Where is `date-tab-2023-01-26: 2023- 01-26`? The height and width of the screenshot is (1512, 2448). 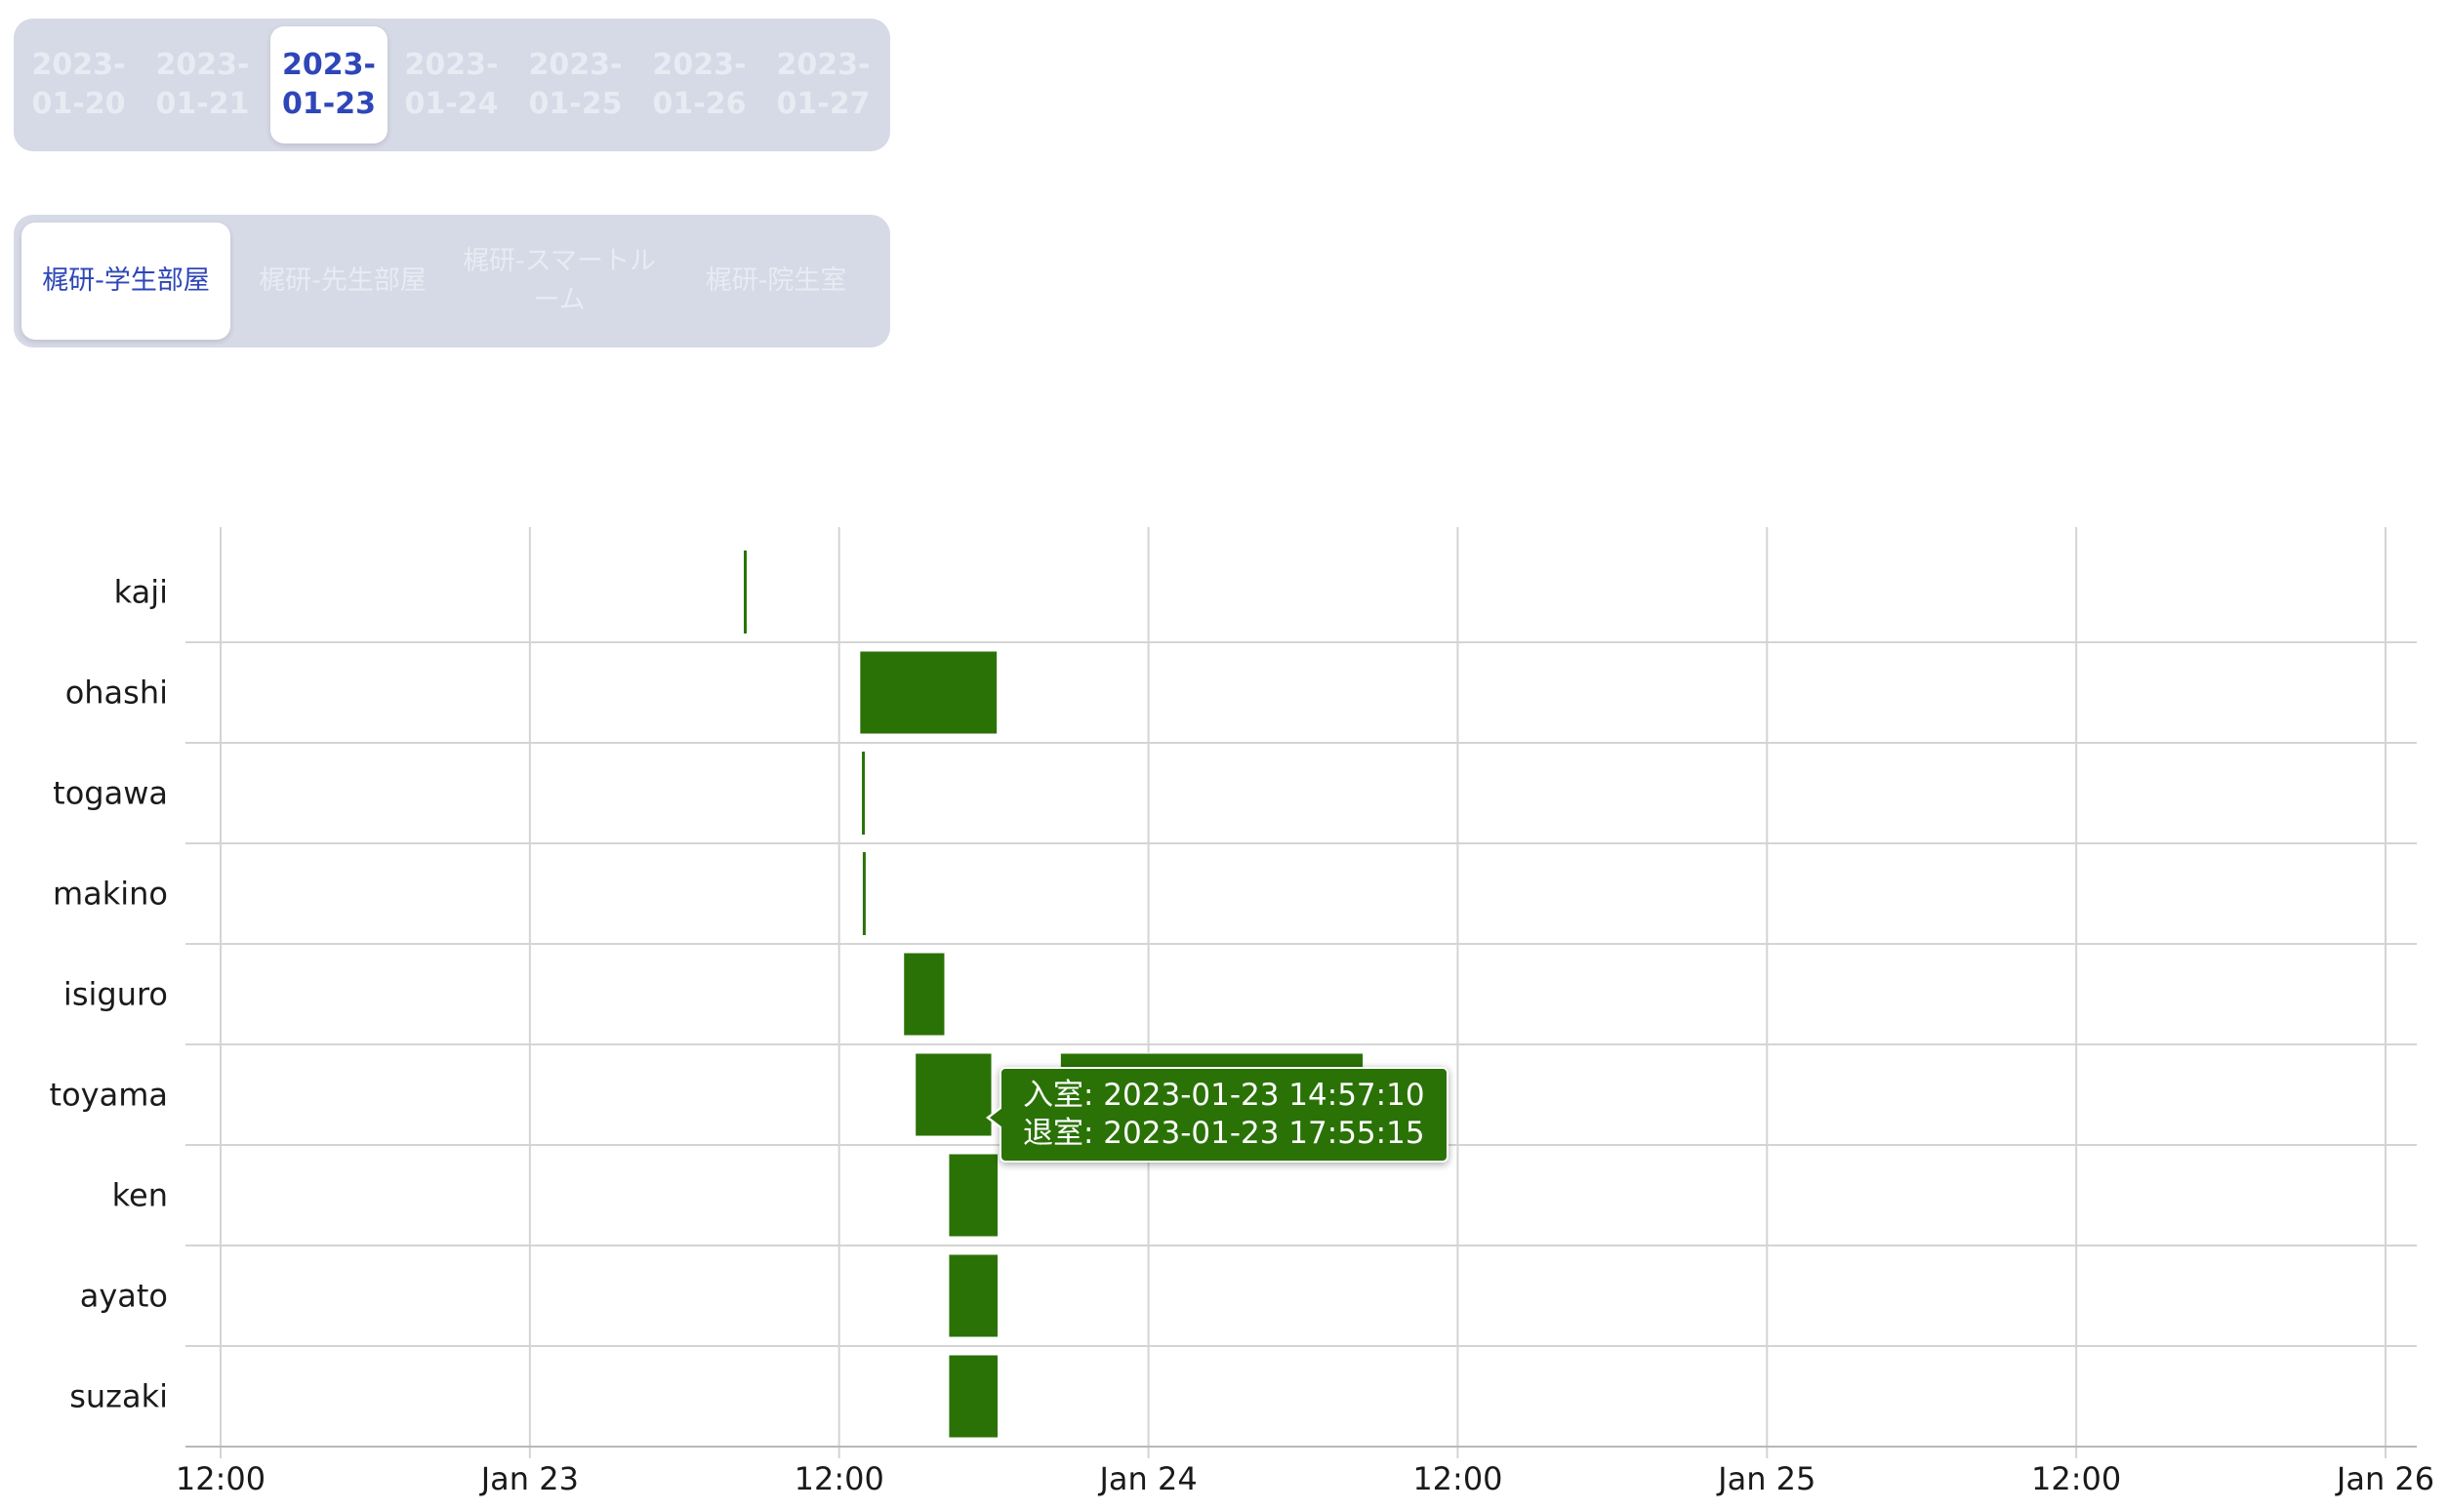 date-tab-2023-01-26: 2023- 01-26 is located at coordinates (699, 84).